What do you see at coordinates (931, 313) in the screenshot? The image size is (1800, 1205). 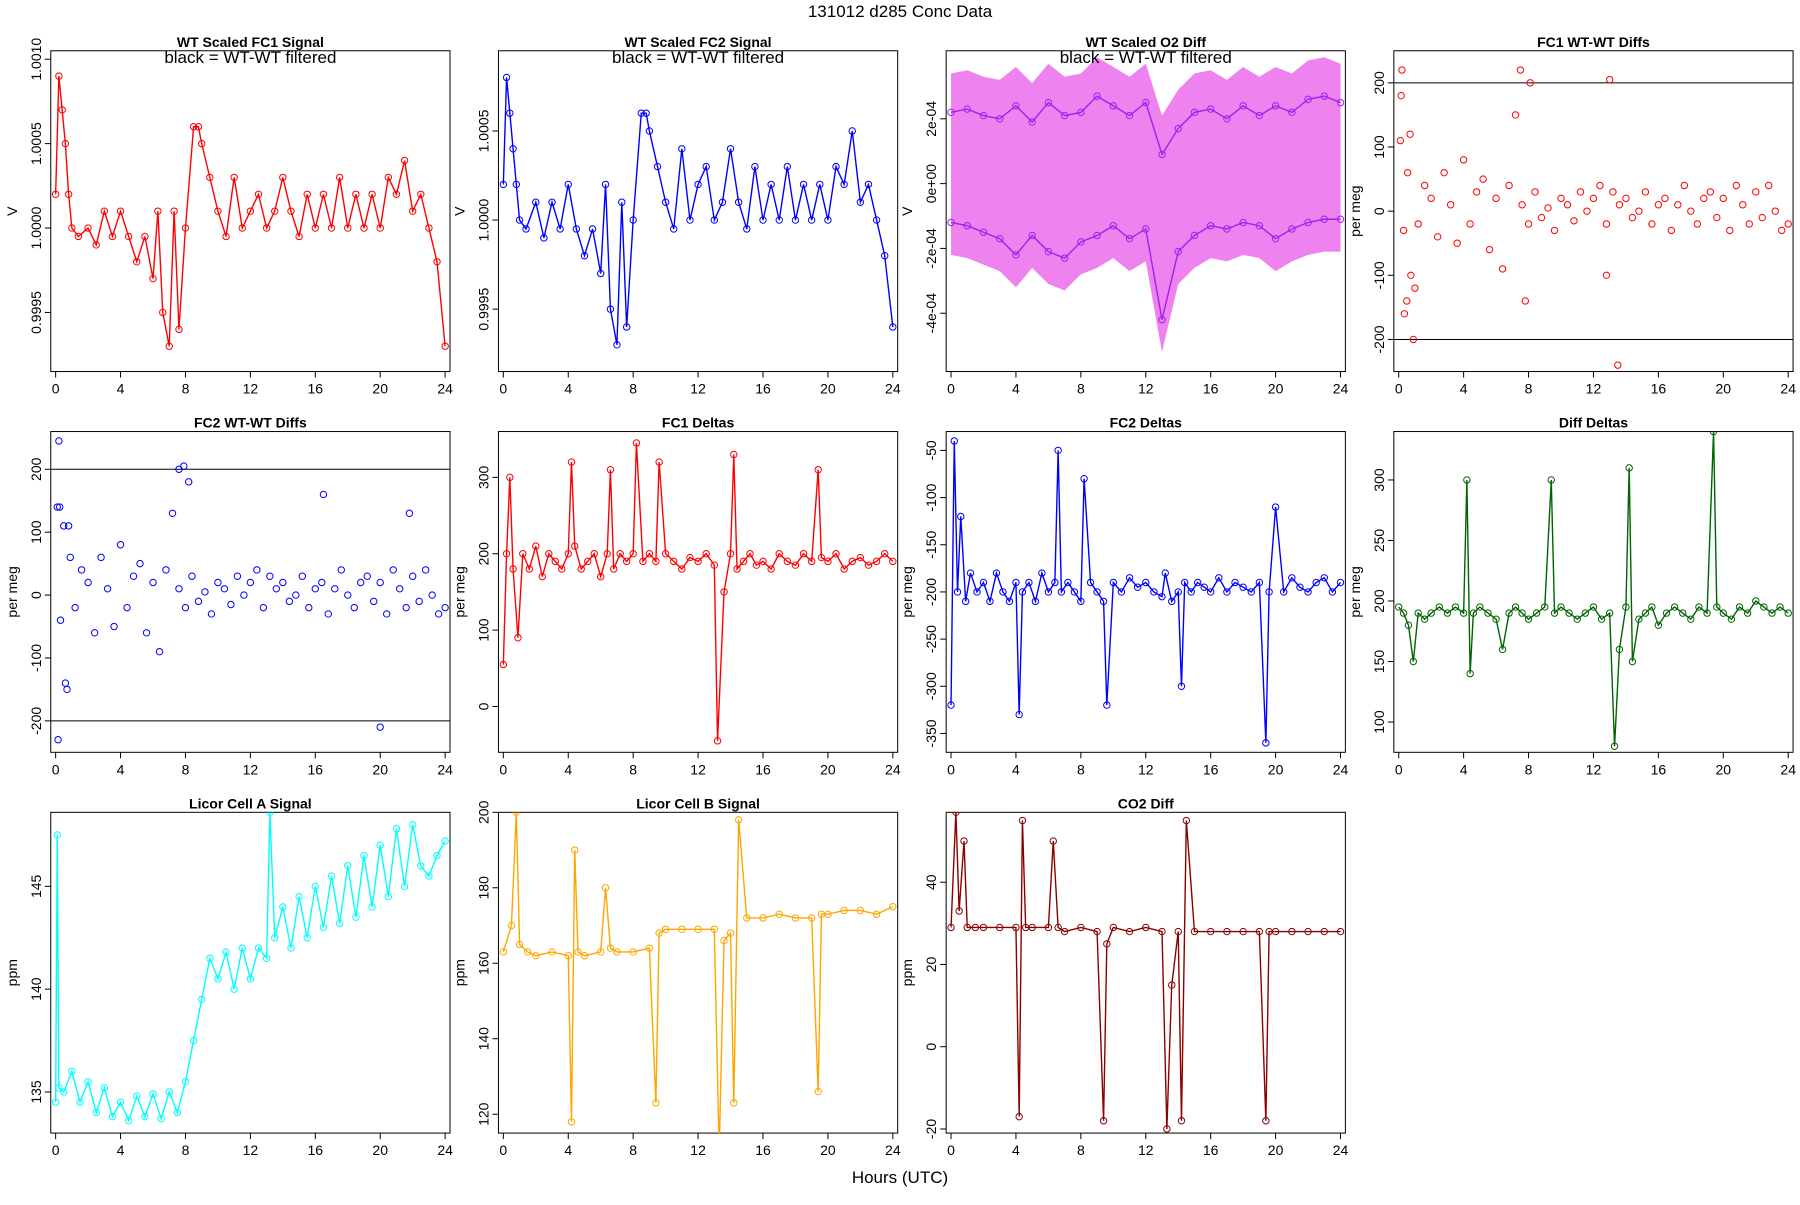 I see `y-tick-label: -4e-04` at bounding box center [931, 313].